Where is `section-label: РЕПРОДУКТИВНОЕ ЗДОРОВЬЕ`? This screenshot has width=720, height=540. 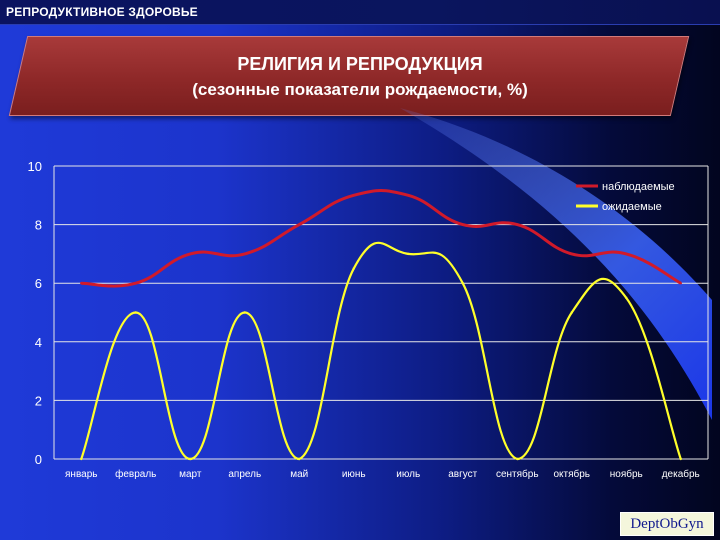
section-label: РЕПРОДУКТИВНОЕ ЗДОРОВЬЕ is located at coordinates (102, 12).